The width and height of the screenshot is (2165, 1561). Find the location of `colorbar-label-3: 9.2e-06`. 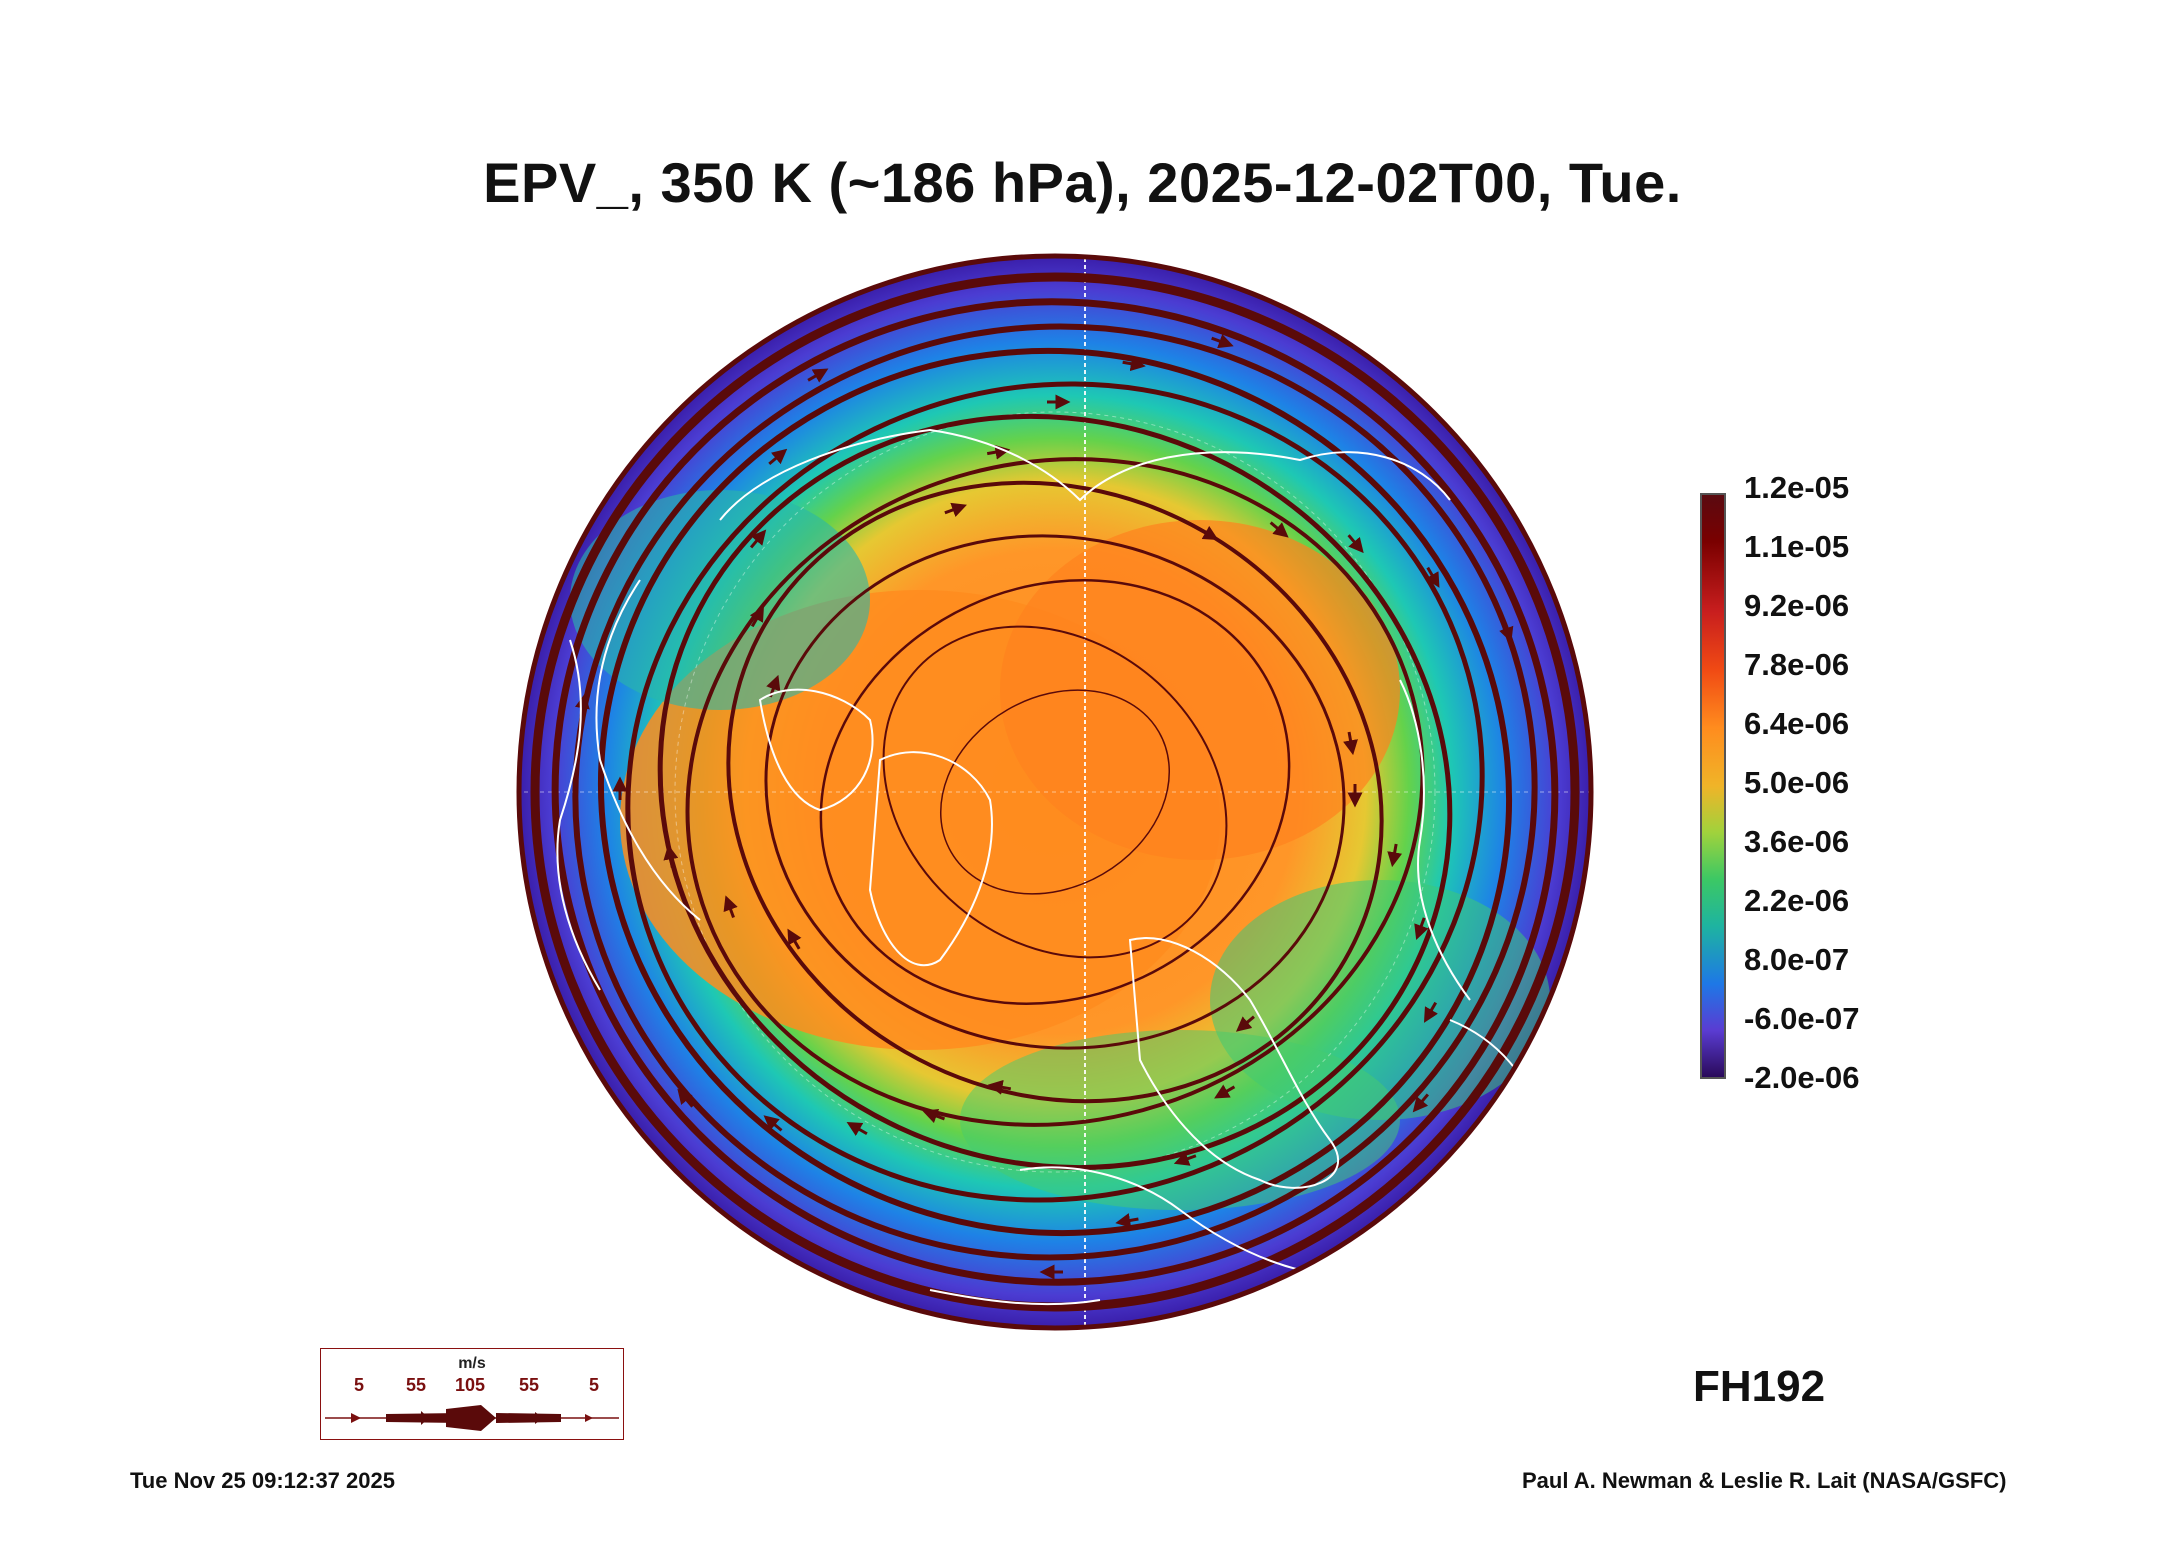

colorbar-label-3: 9.2e-06 is located at coordinates (1797, 605).